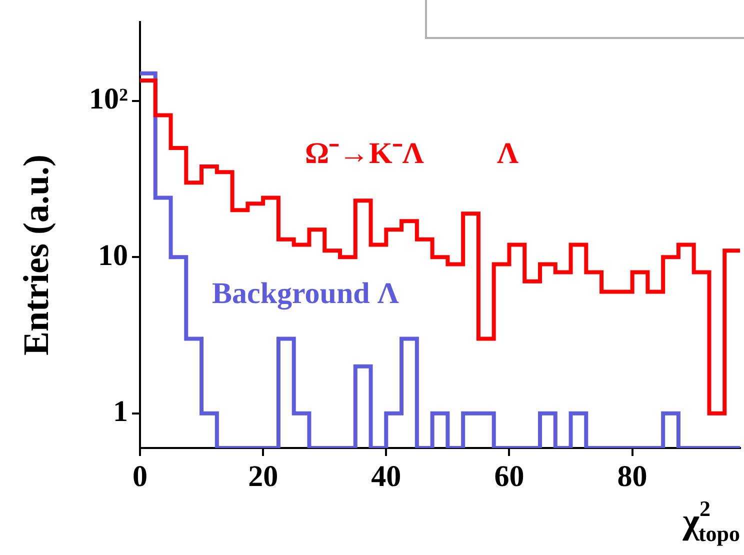 Image resolution: width=744 pixels, height=555 pixels. Describe the element at coordinates (113, 255) in the screenshot. I see `y-tick-label: 10` at that location.